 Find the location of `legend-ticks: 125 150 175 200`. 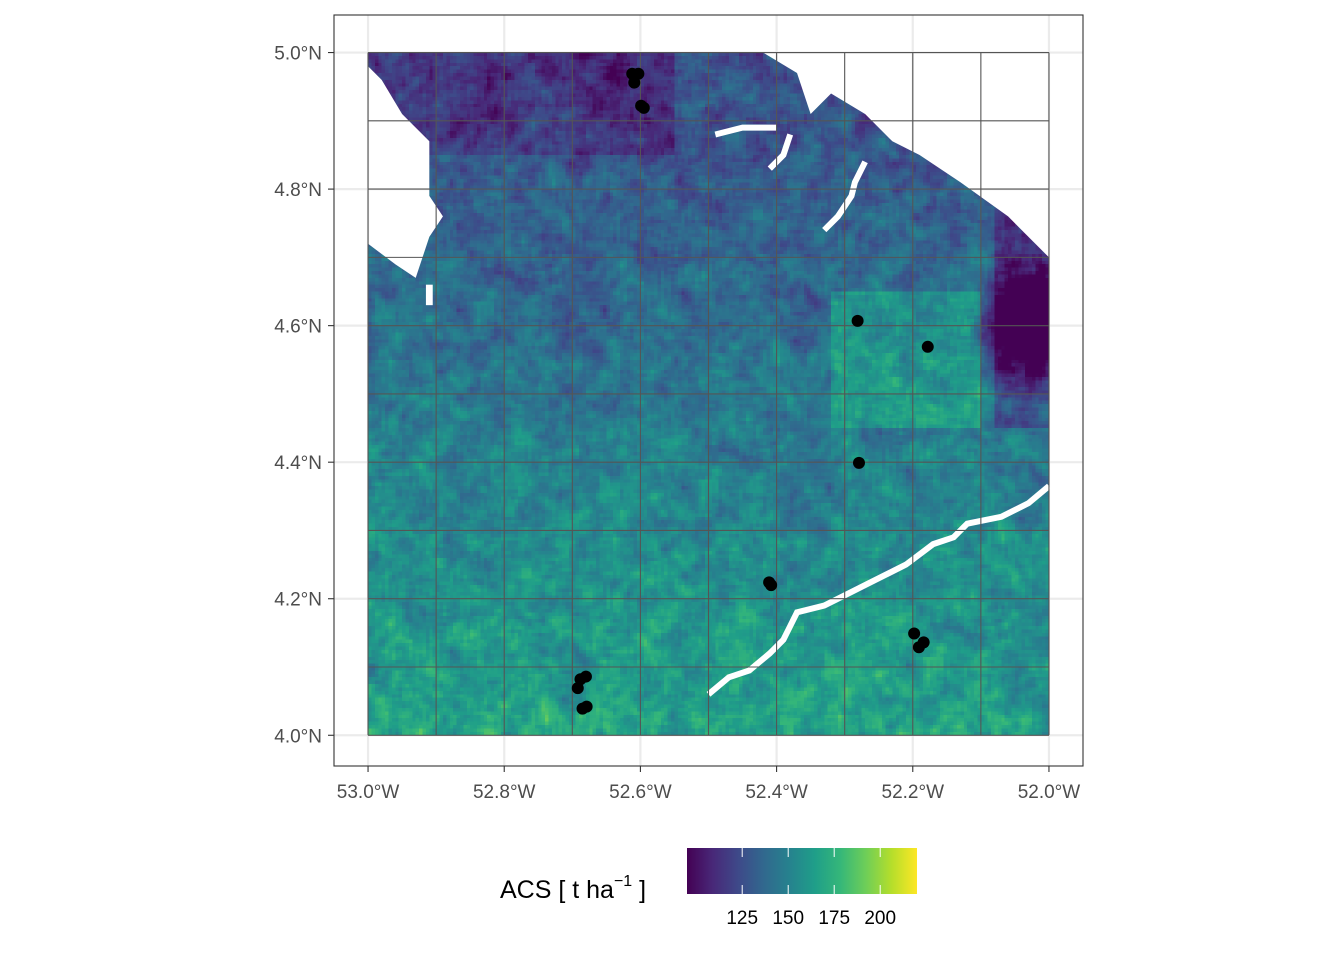

legend-ticks: 125 150 175 200 is located at coordinates (811, 888).